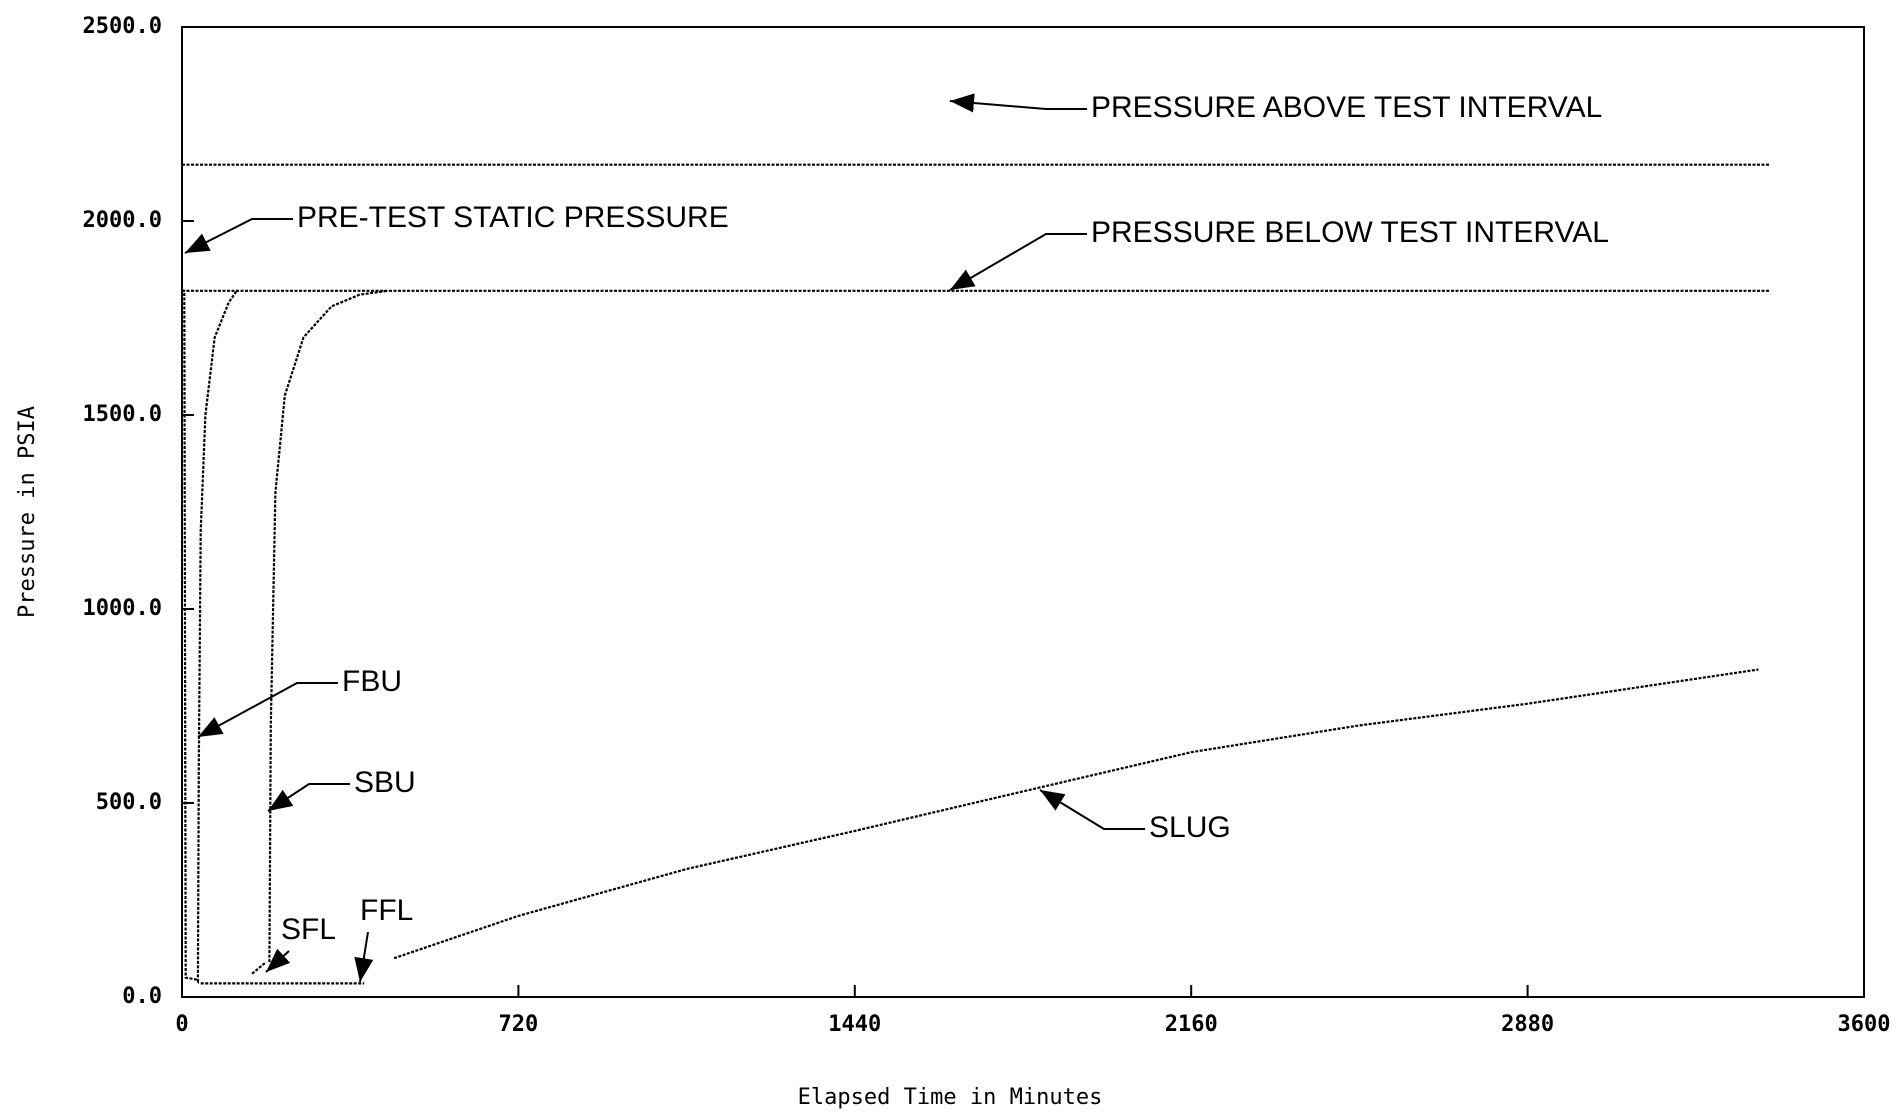 The height and width of the screenshot is (1118, 1899). What do you see at coordinates (122, 608) in the screenshot?
I see `y-tick-label: 1000.0` at bounding box center [122, 608].